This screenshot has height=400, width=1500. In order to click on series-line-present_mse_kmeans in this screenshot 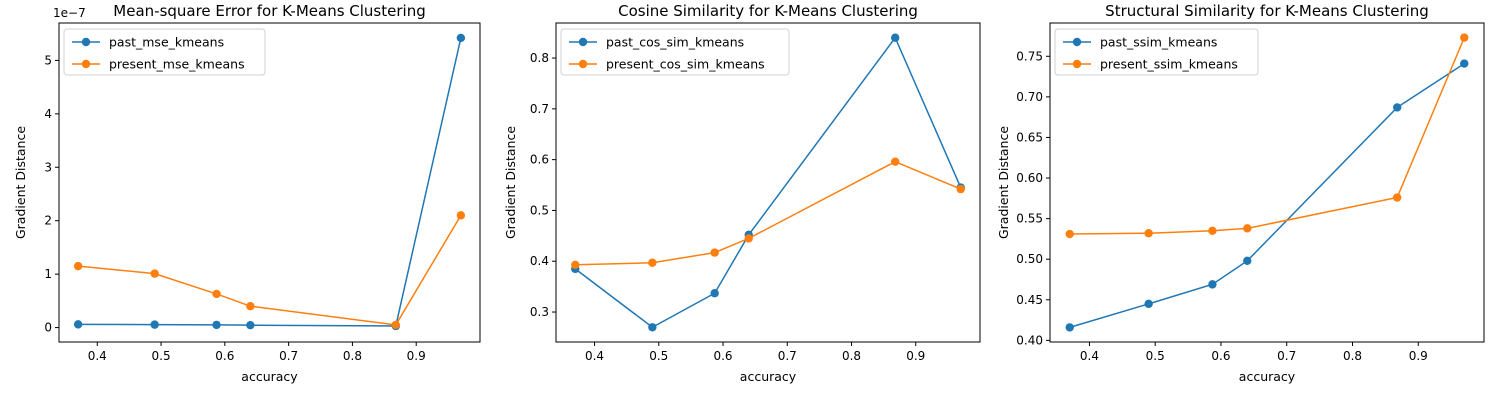, I will do `click(270, 270)`.